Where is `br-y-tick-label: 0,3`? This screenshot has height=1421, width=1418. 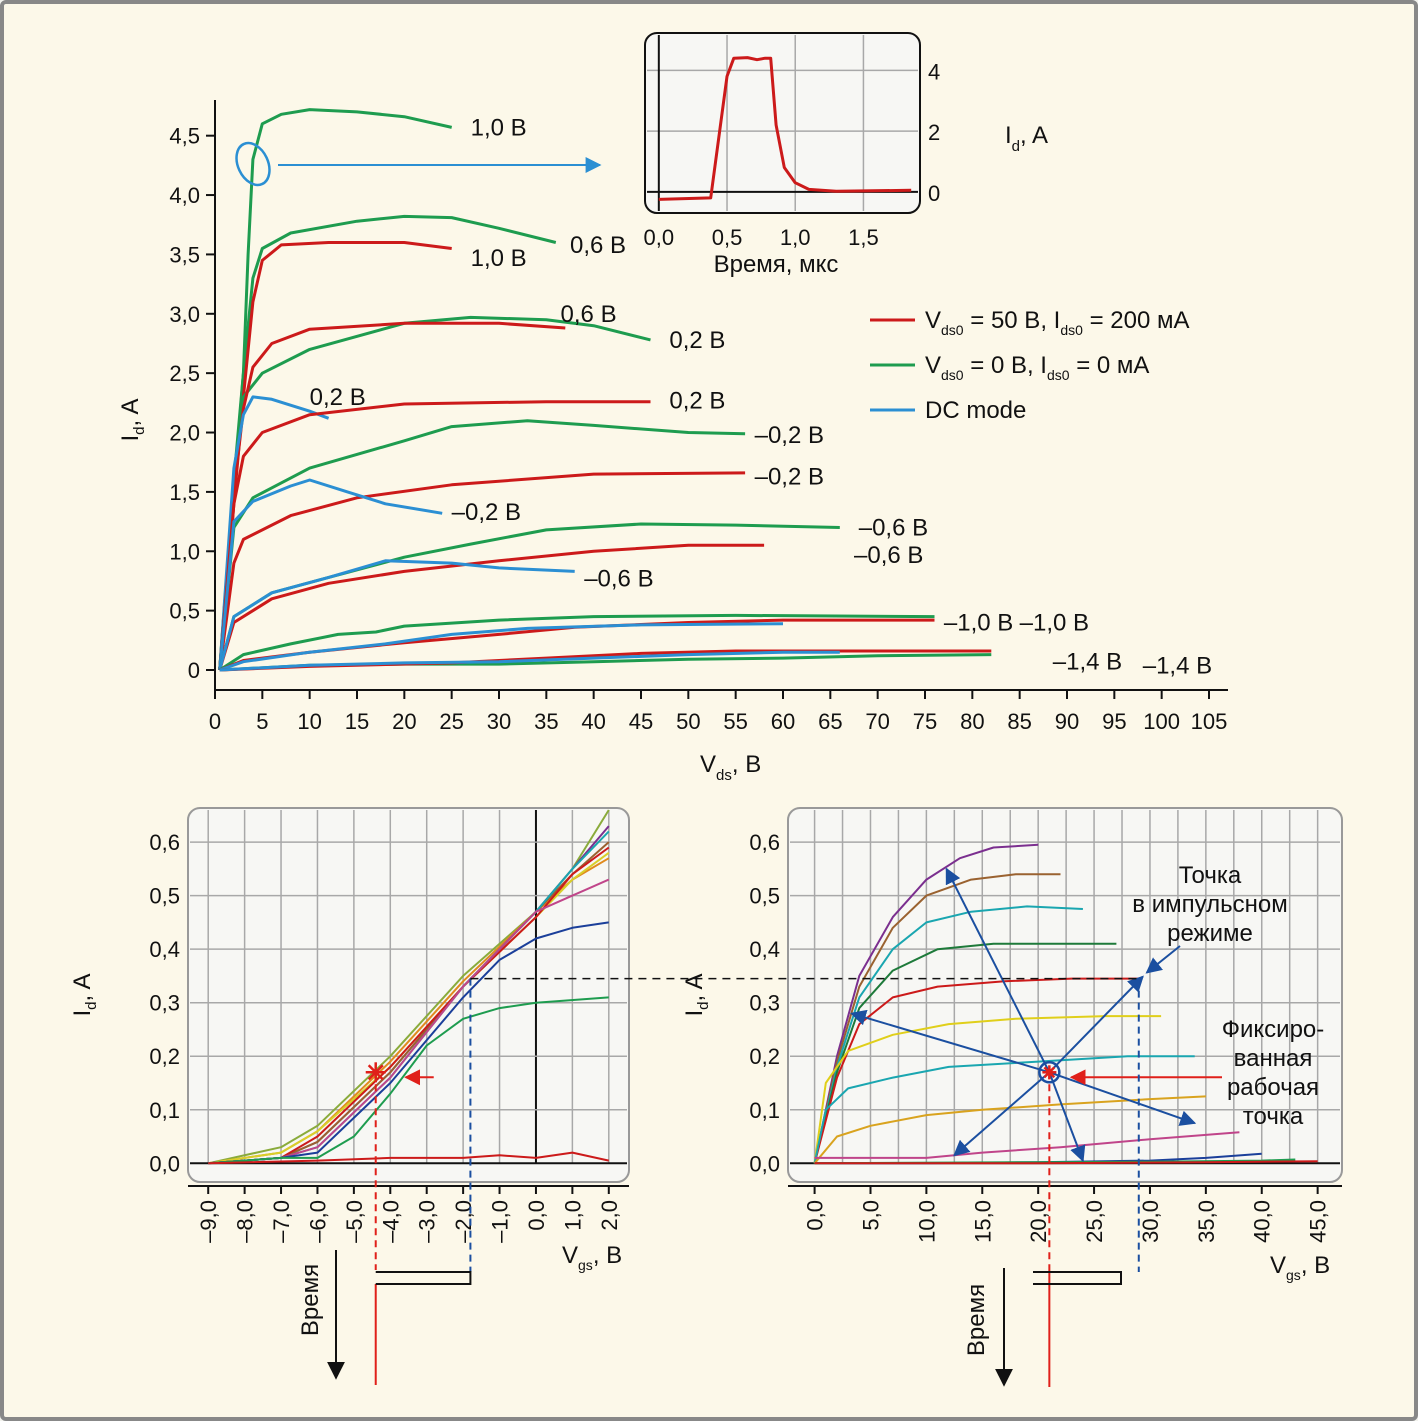 br-y-tick-label: 0,3 is located at coordinates (764, 1003).